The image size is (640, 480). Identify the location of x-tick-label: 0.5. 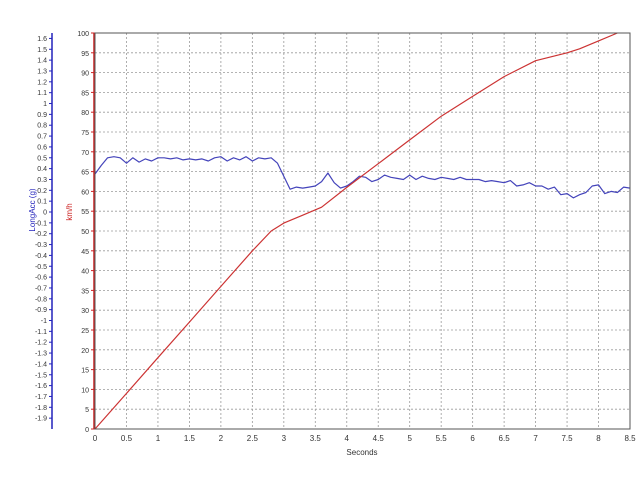
(127, 438).